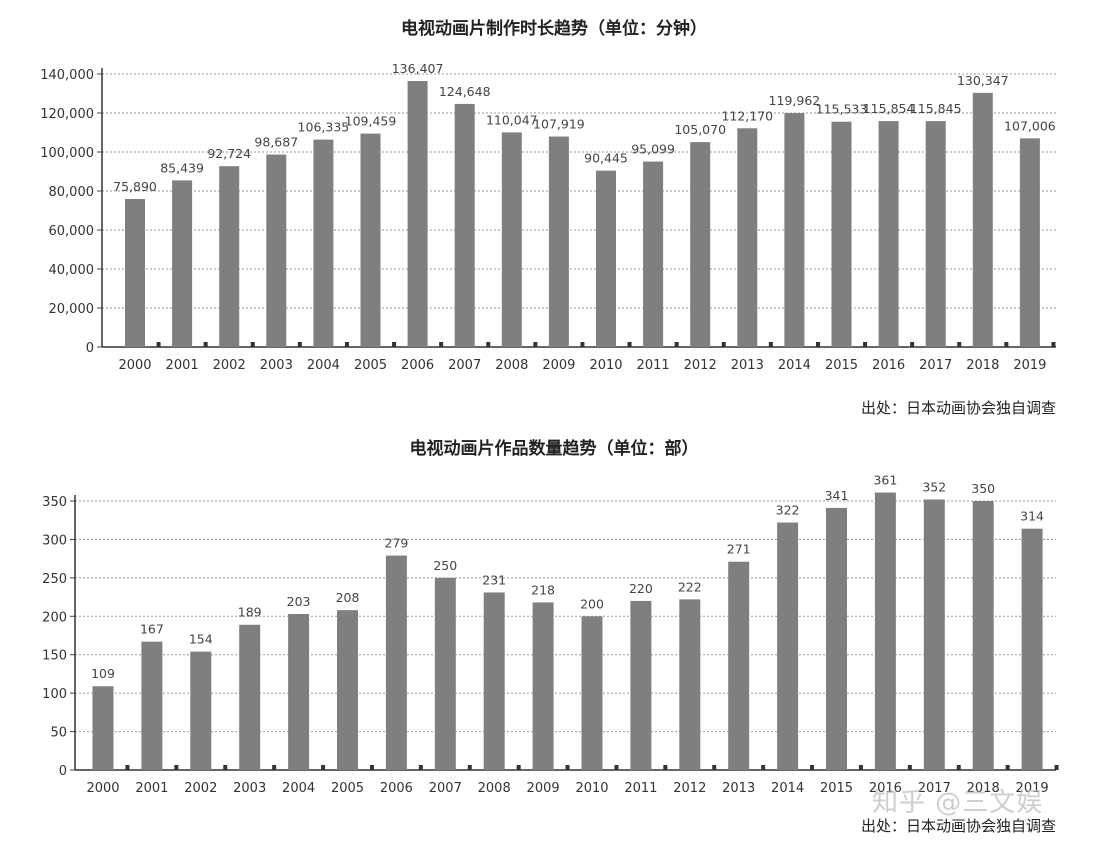 The image size is (1108, 852). What do you see at coordinates (543, 589) in the screenshot?
I see `chart-2-data-label: 218` at bounding box center [543, 589].